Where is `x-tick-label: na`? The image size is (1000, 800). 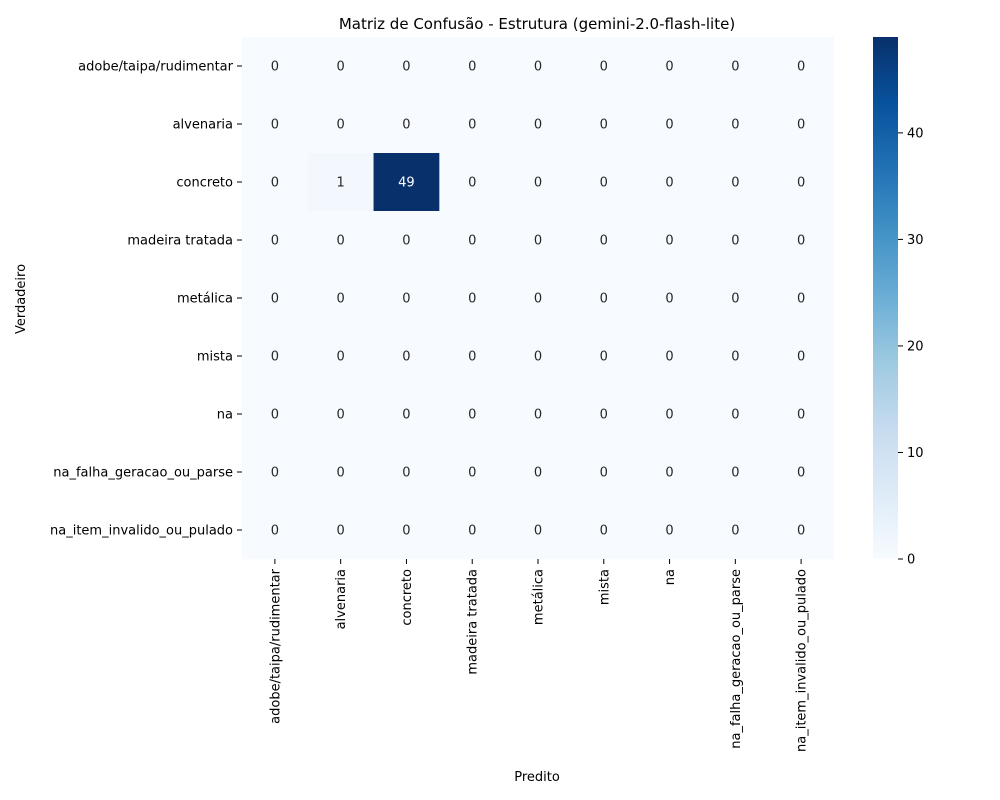
x-tick-label: na is located at coordinates (670, 577).